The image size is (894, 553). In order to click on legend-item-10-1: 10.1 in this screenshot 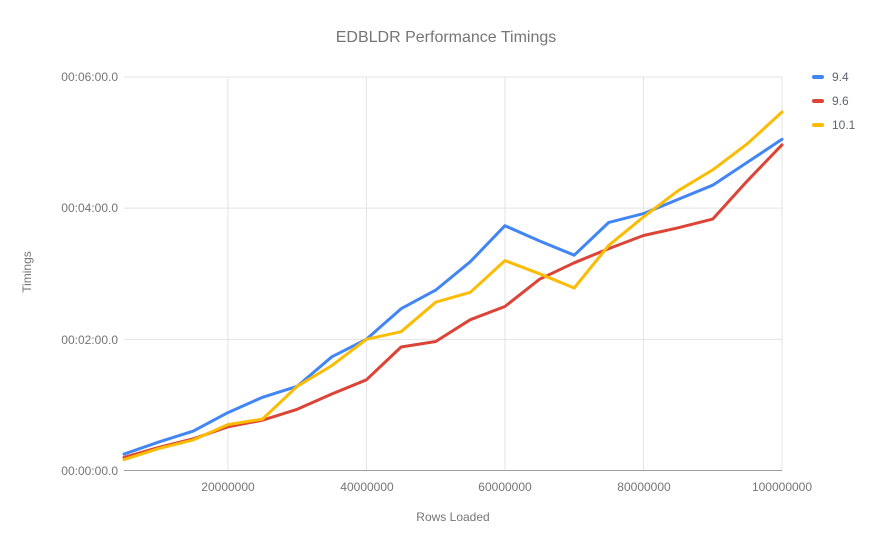, I will do `click(833, 125)`.